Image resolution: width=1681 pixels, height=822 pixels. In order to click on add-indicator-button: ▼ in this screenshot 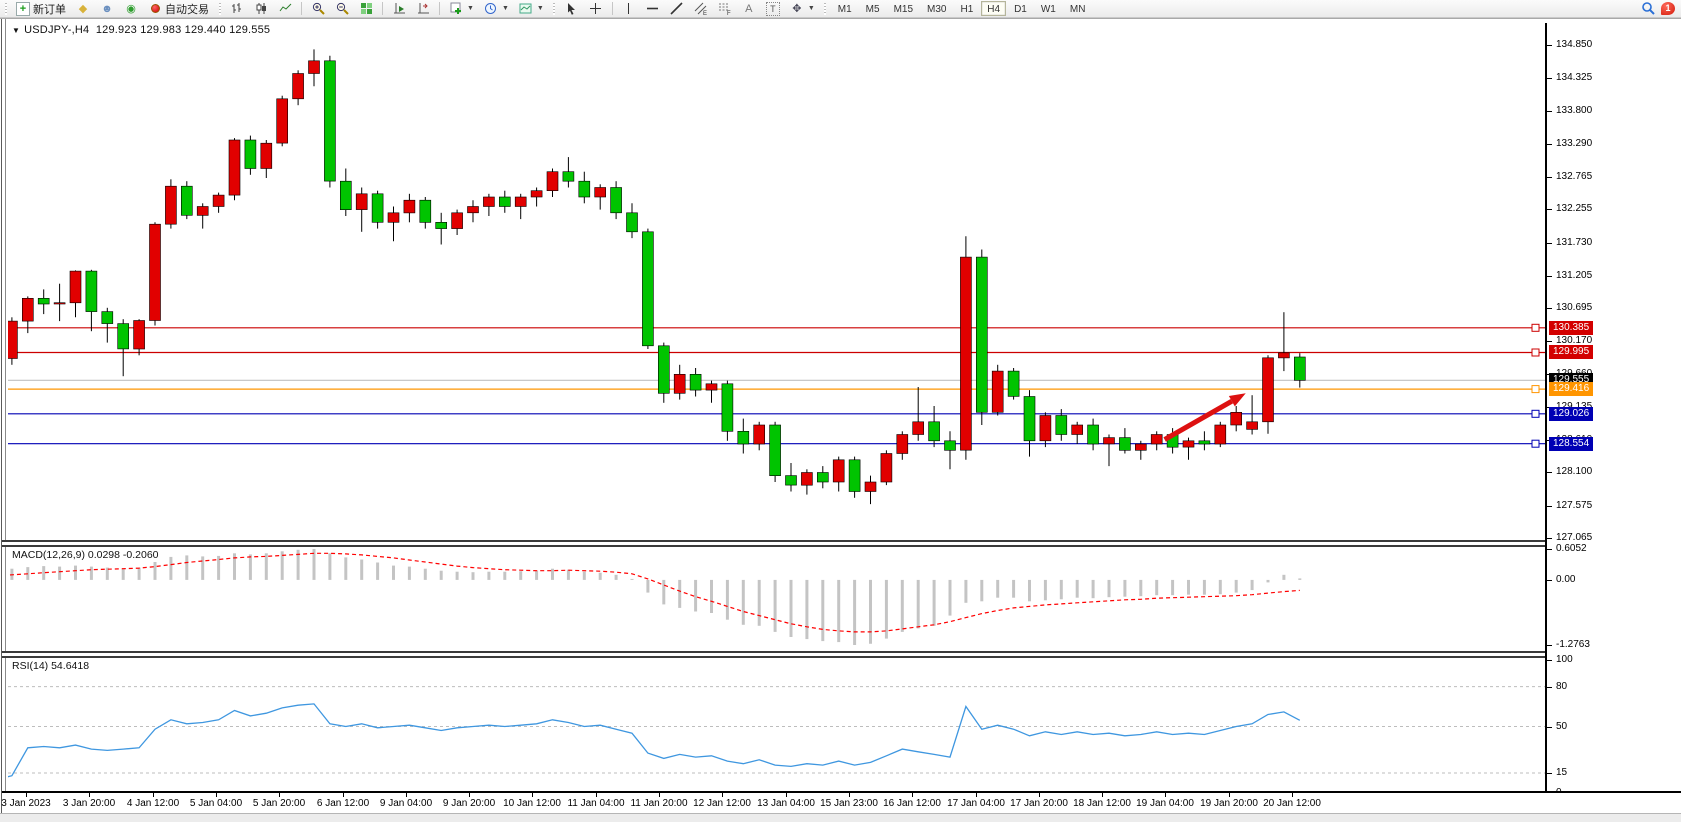, I will do `click(461, 9)`.